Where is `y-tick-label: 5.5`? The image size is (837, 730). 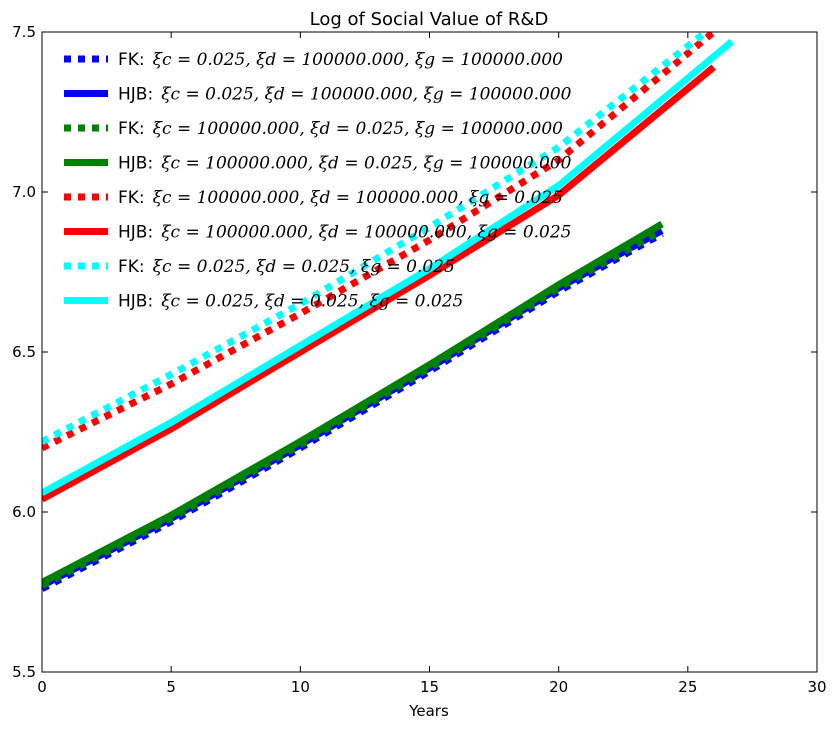
y-tick-label: 5.5 is located at coordinates (24, 672).